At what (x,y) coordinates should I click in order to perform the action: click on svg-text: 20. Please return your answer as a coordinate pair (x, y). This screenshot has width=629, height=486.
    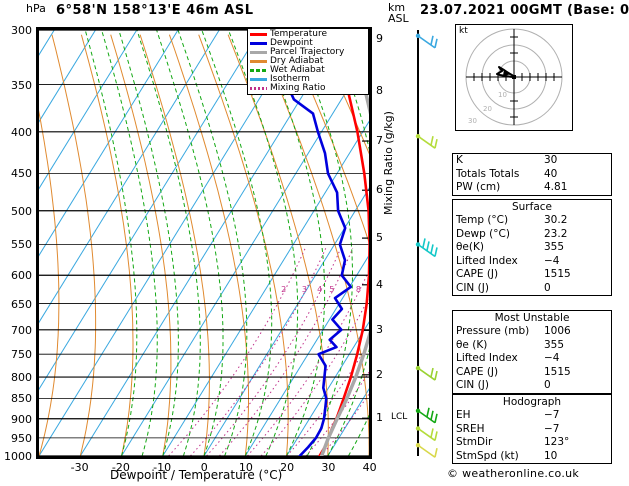
    Looking at the image, I should click on (487, 109).